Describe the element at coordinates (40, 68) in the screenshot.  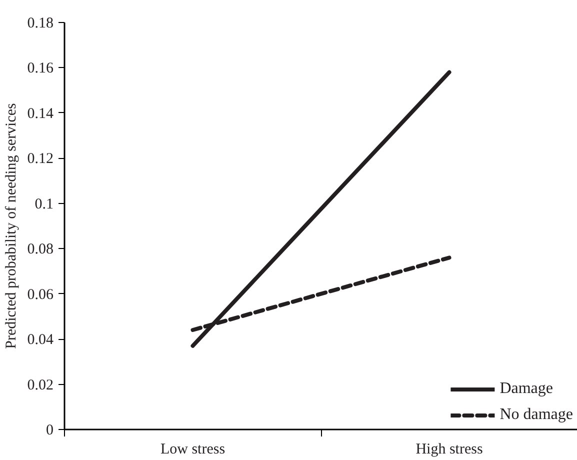
I see `y-tick-label: 0.16` at that location.